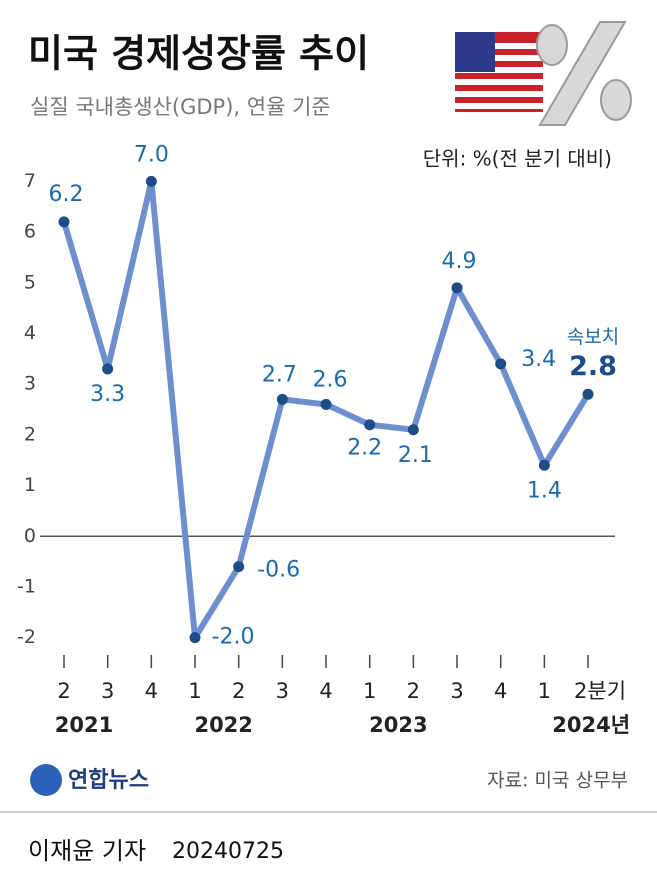 This screenshot has width=657, height=894. Describe the element at coordinates (26, 586) in the screenshot. I see `y-tick-label: -1` at that location.